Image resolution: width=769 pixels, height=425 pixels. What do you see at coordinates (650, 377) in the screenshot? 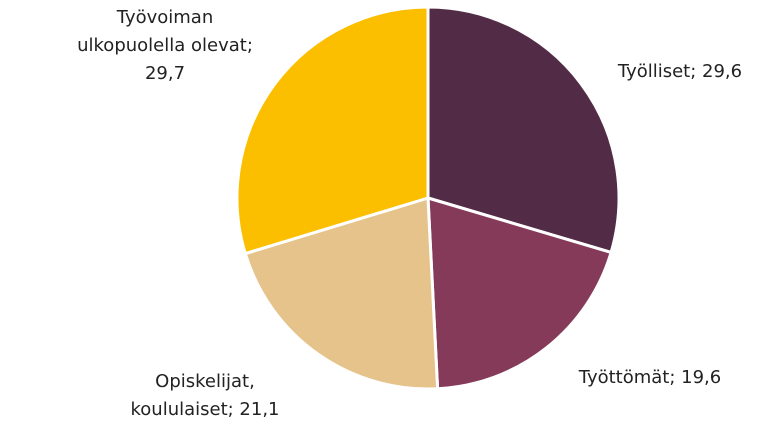
I see `data-label: Työttömät; 19,6` at bounding box center [650, 377].